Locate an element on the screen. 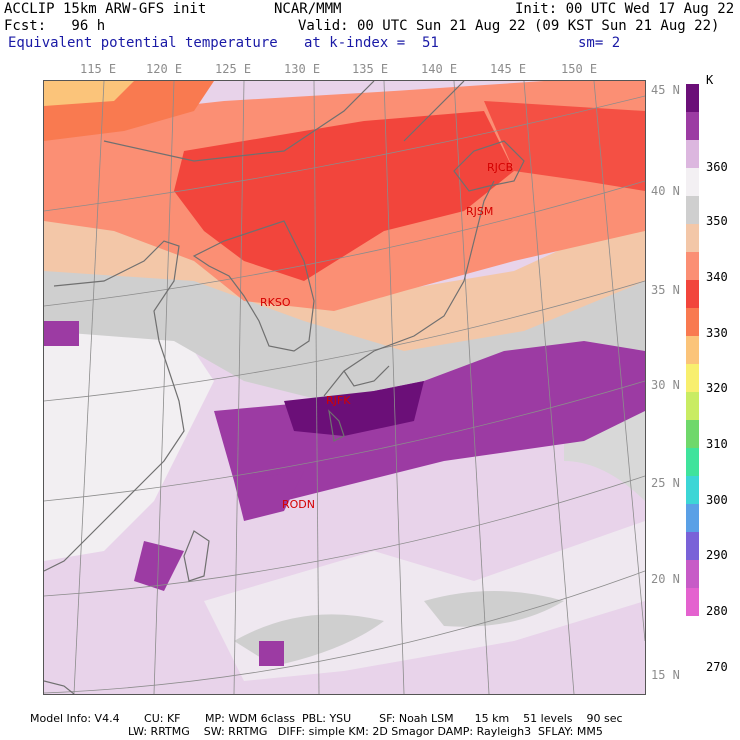 Image resolution: width=740 pixels, height=740 pixels. colorbar-label: 320 is located at coordinates (717, 388).